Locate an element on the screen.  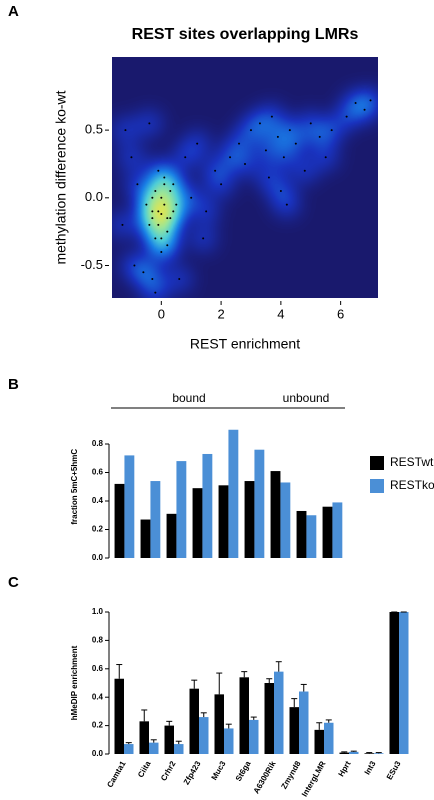
x-tick-label: 6 is located at coordinates (340, 313).